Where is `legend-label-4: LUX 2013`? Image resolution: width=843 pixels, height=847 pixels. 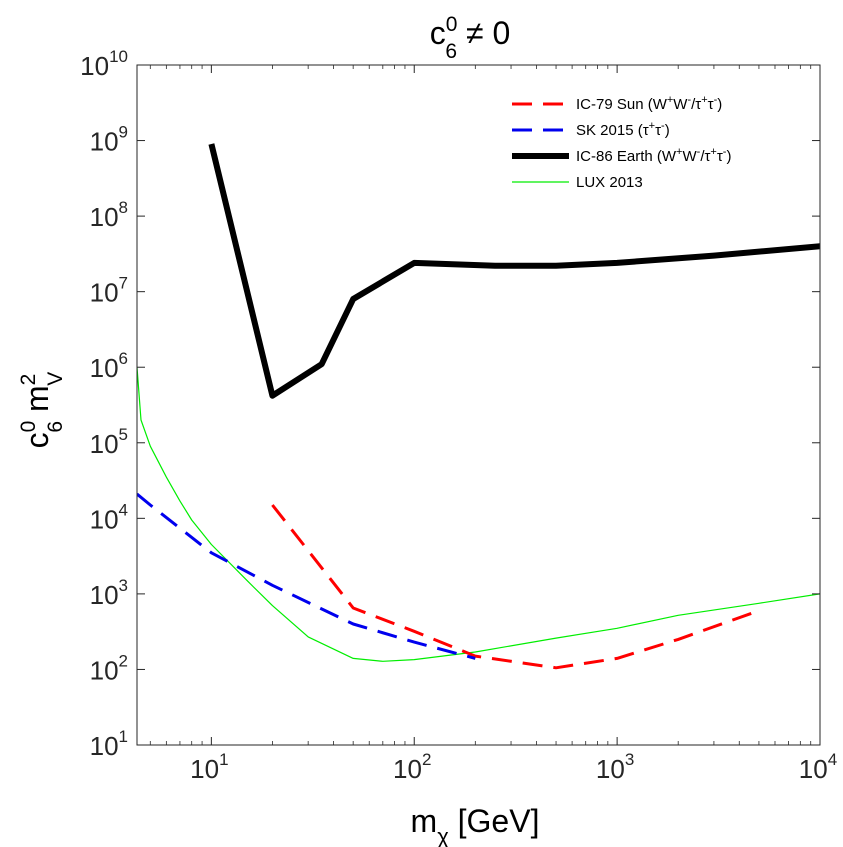 legend-label-4: LUX 2013 is located at coordinates (609, 182).